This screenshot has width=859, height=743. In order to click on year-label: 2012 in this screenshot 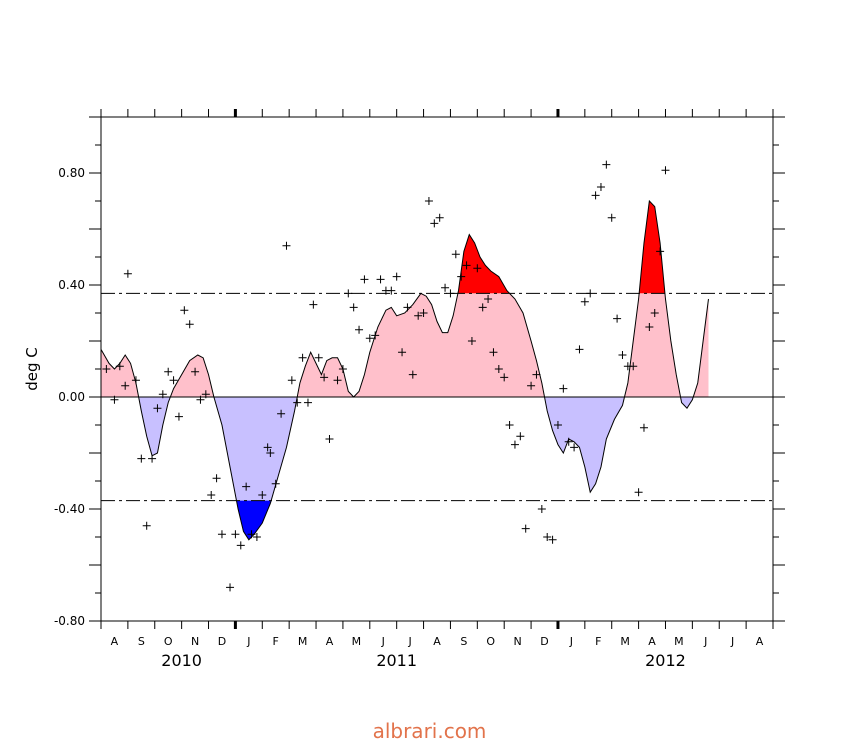, I will do `click(665, 660)`.